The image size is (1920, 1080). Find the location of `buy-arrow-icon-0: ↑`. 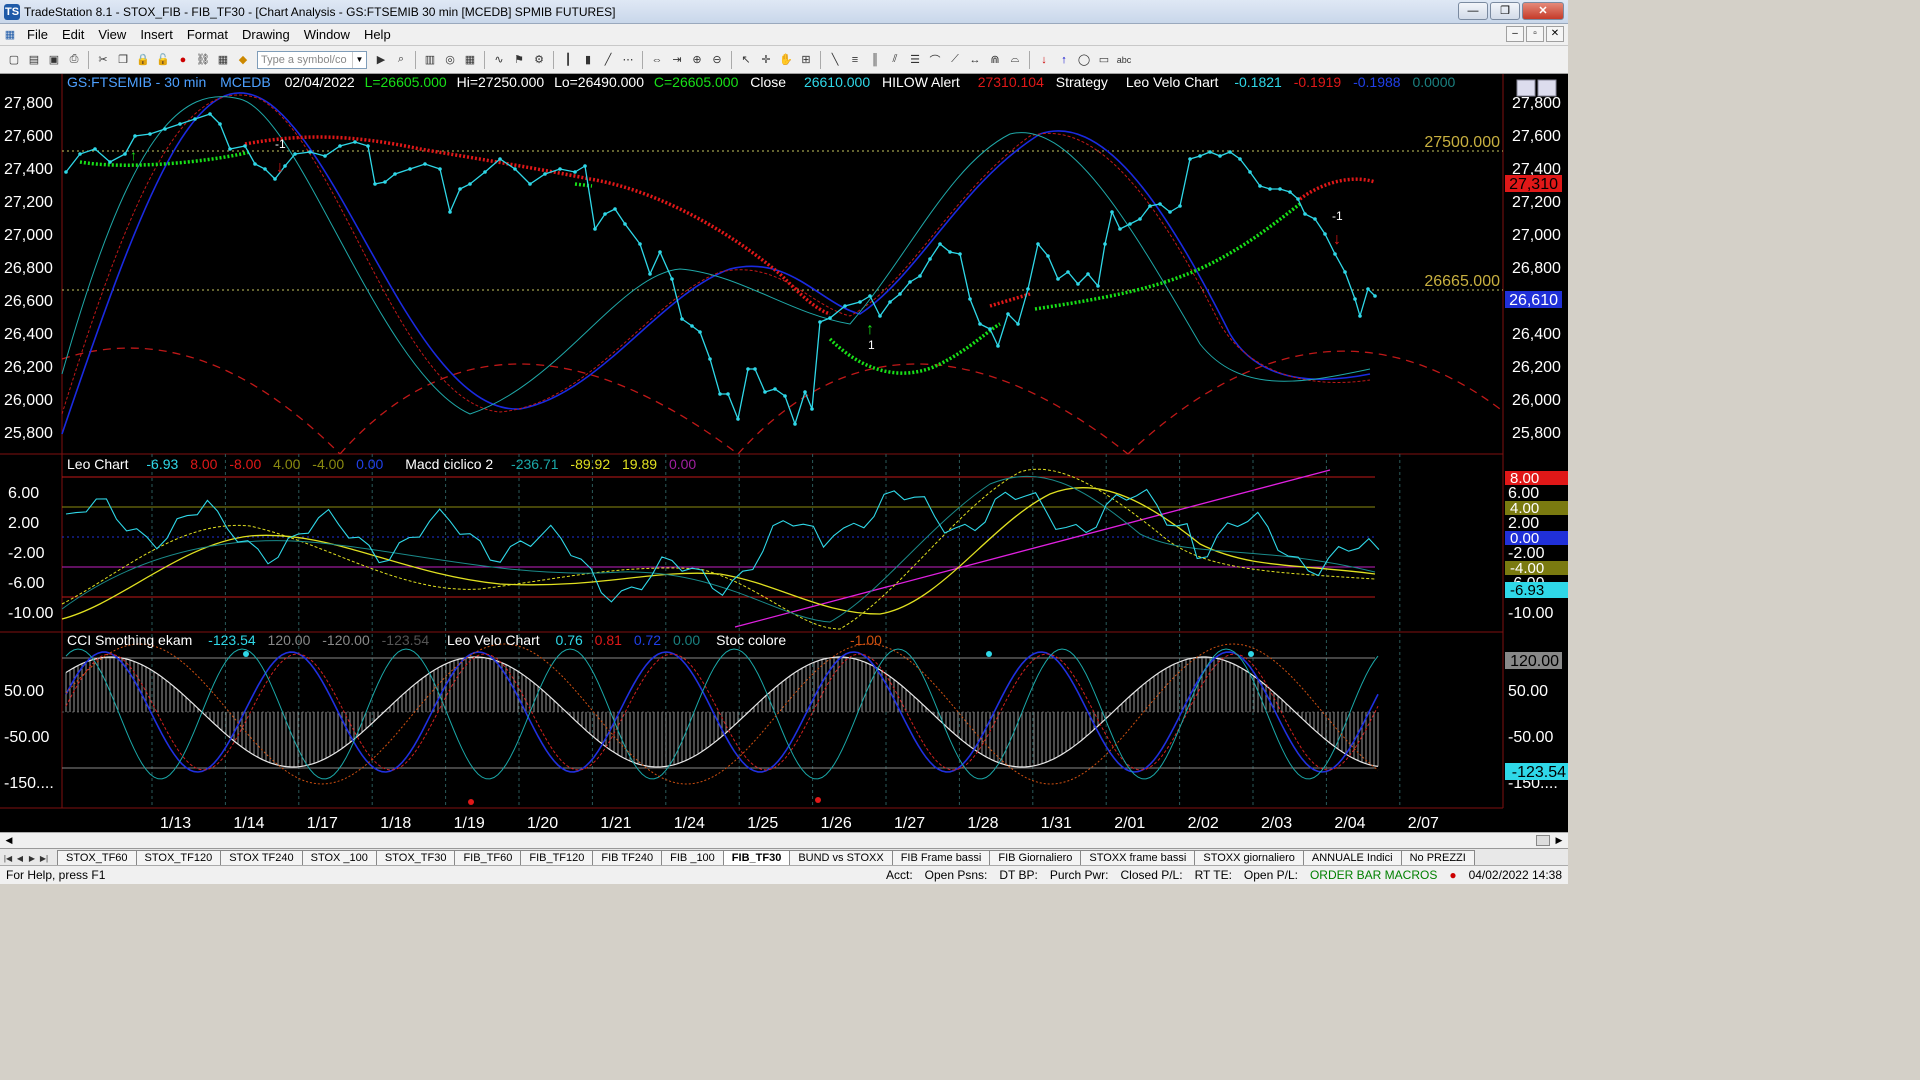

buy-arrow-icon-0: ↑ is located at coordinates (133, 155).